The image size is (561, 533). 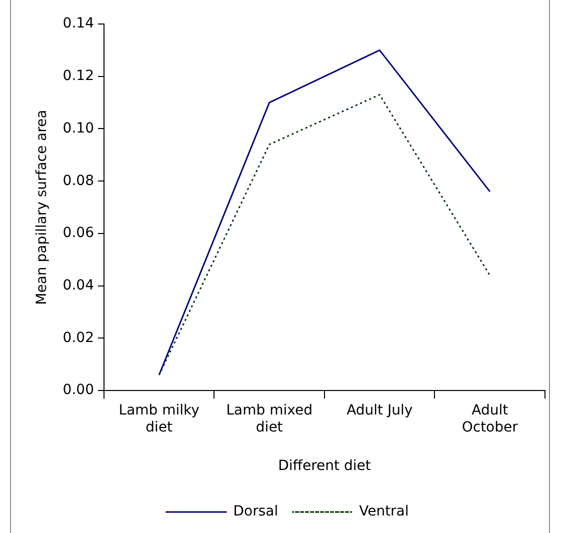 What do you see at coordinates (78, 24) in the screenshot?
I see `y-tick-label: 0.14` at bounding box center [78, 24].